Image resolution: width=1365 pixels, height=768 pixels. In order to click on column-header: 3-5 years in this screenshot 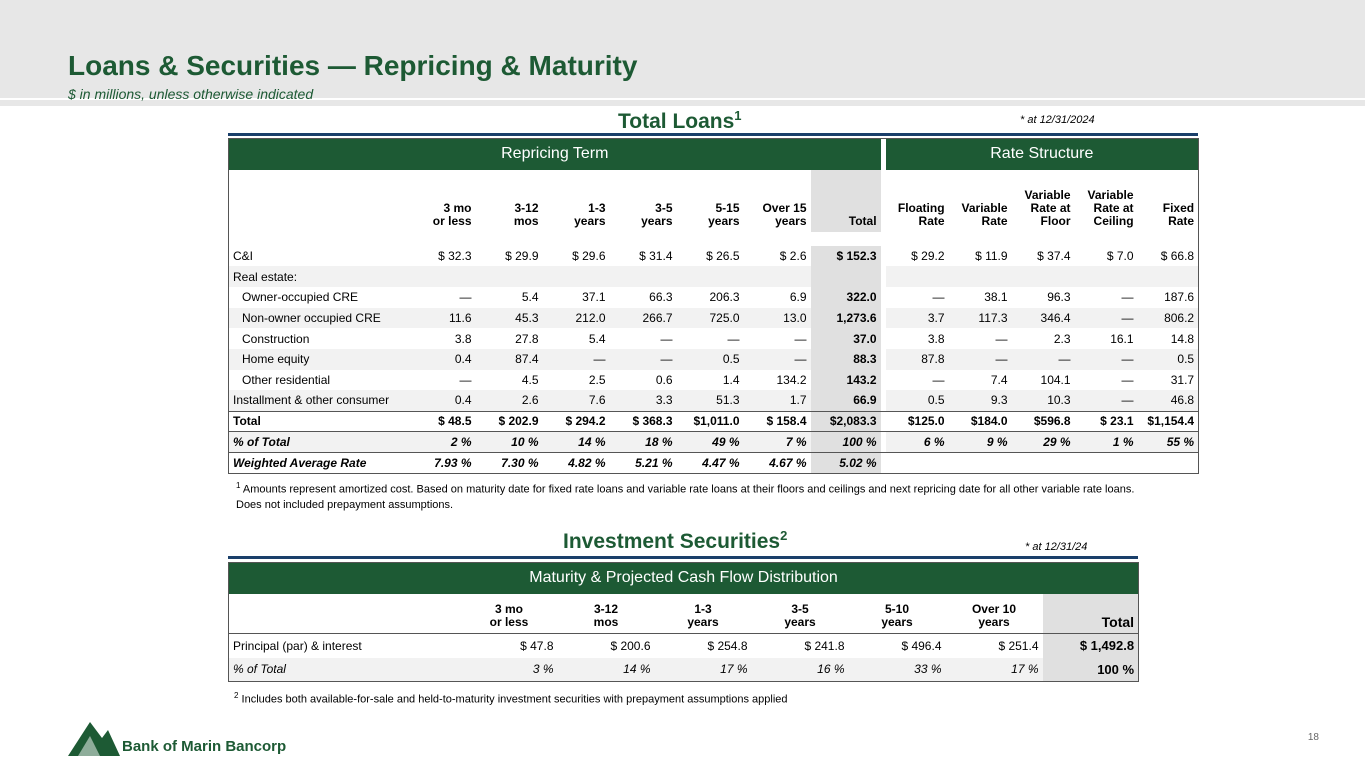, I will do `click(800, 615)`.